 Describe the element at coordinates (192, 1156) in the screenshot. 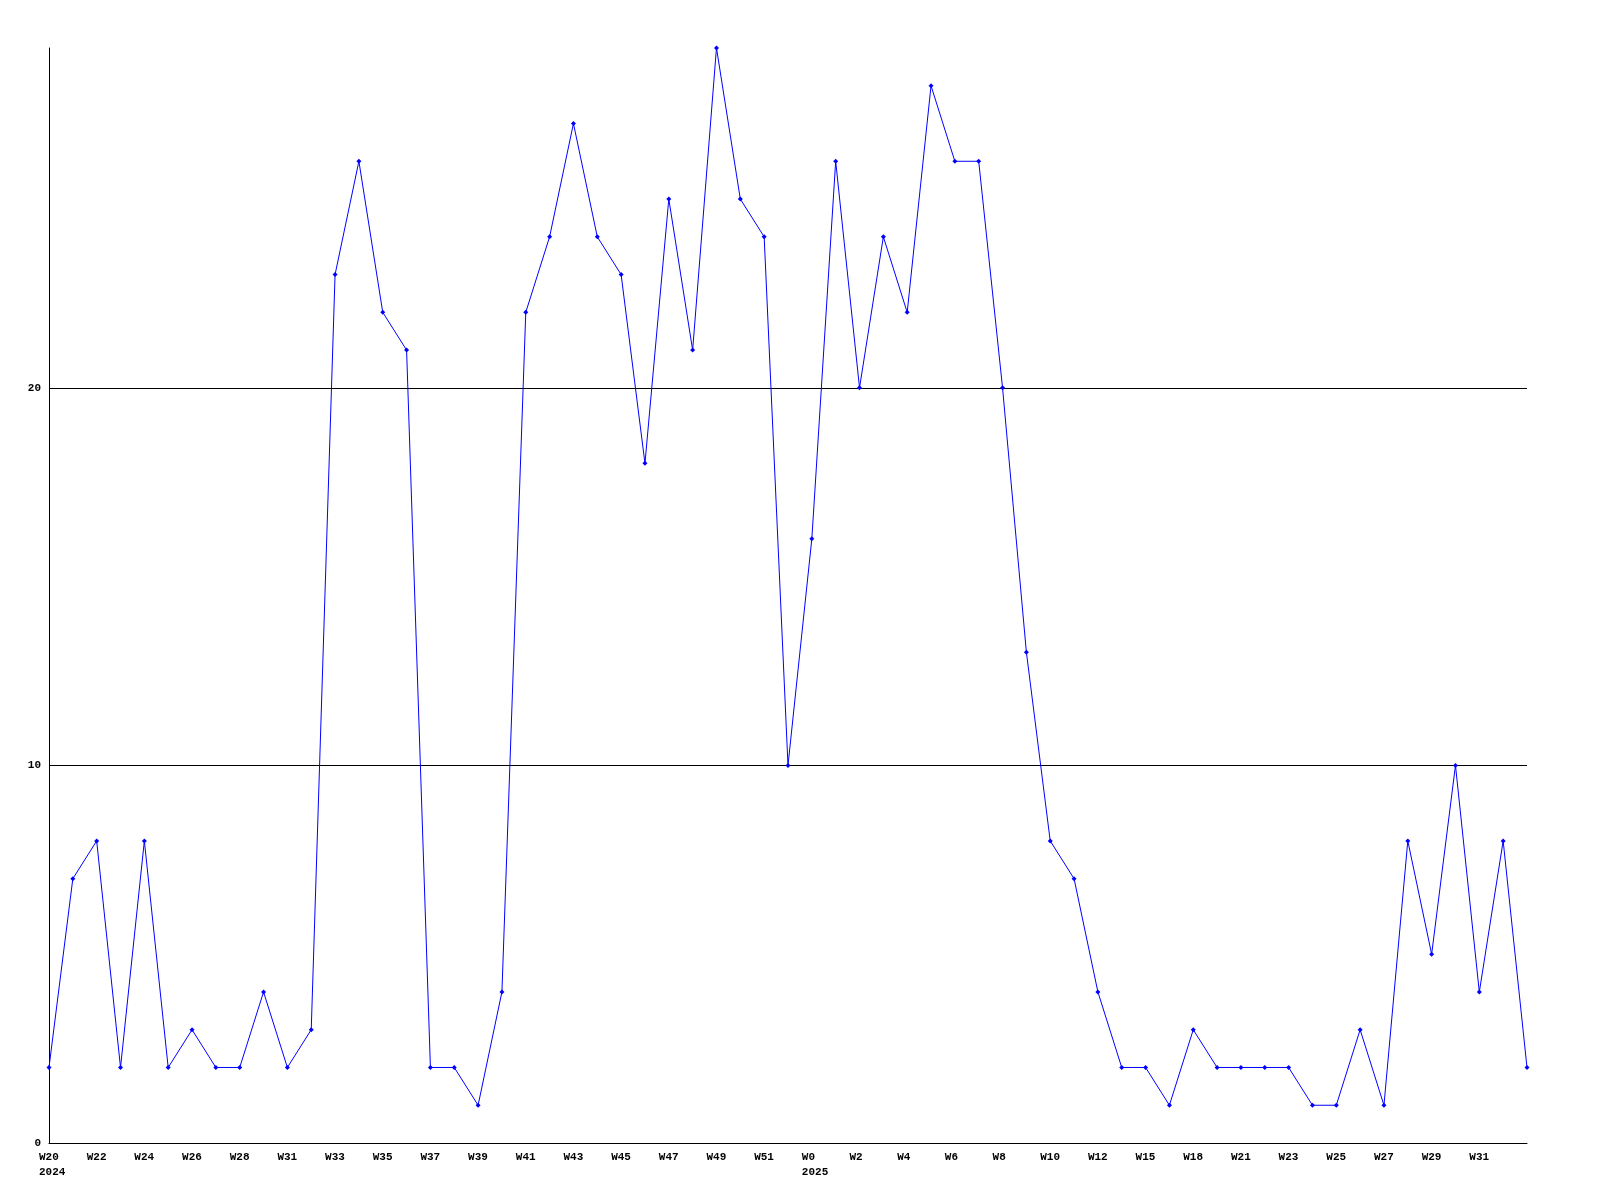

I see `x-tick-label: W26` at that location.